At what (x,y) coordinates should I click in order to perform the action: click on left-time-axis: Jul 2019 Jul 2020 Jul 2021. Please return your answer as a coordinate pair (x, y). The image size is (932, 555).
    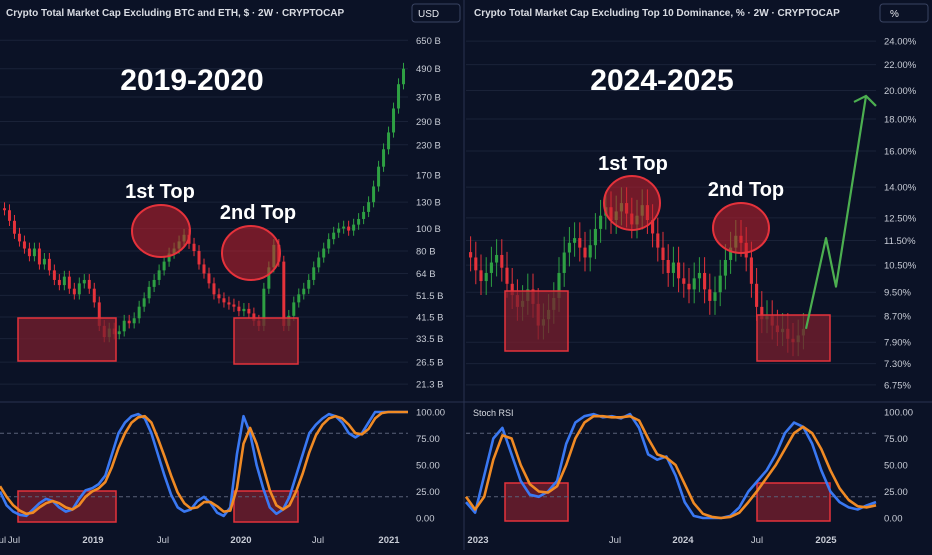
    Looking at the image, I should click on (204, 540).